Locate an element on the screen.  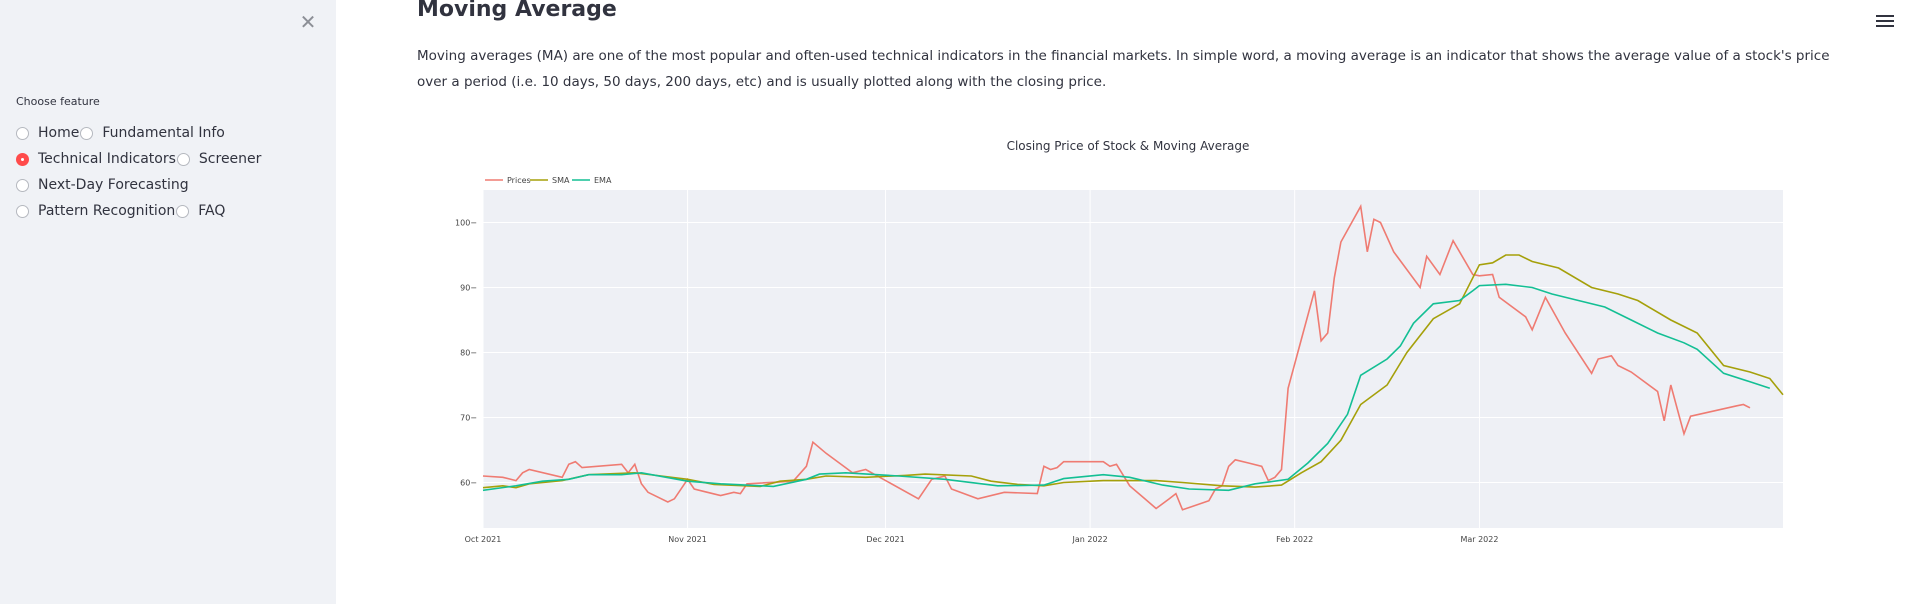
y-tick-label: 100− is located at coordinates (466, 223).